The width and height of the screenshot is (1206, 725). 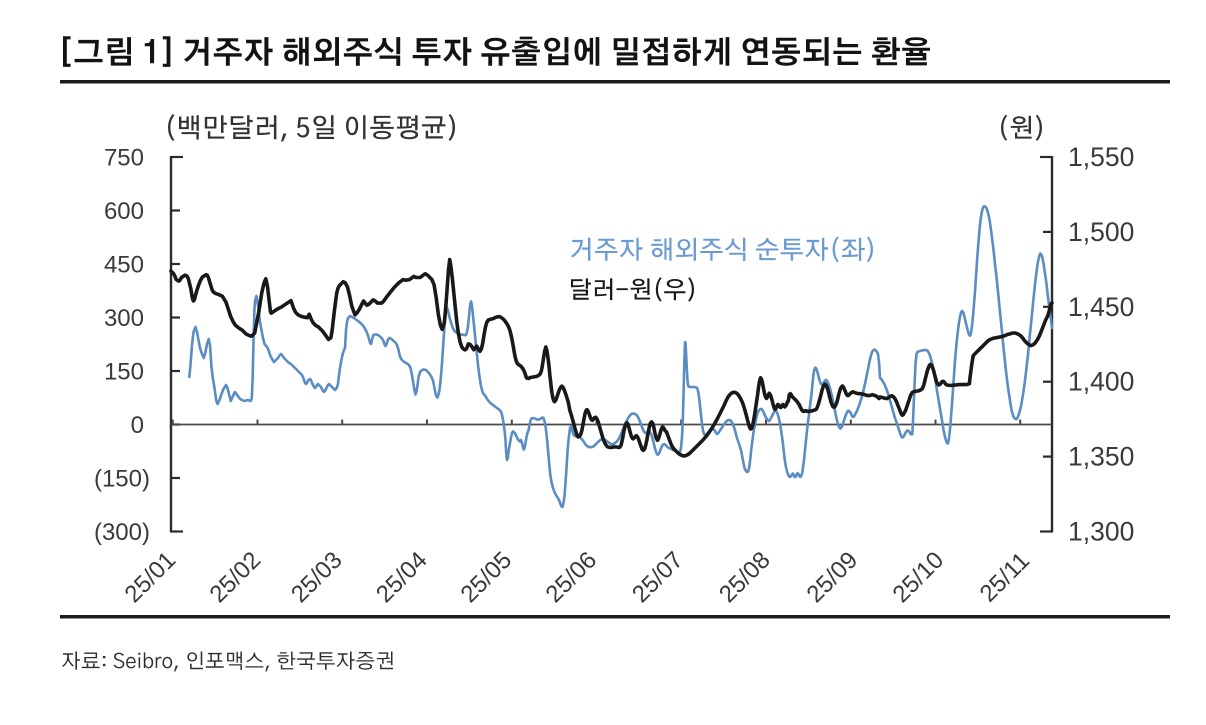 I want to click on svg-text: 1,450, so click(x=1101, y=307).